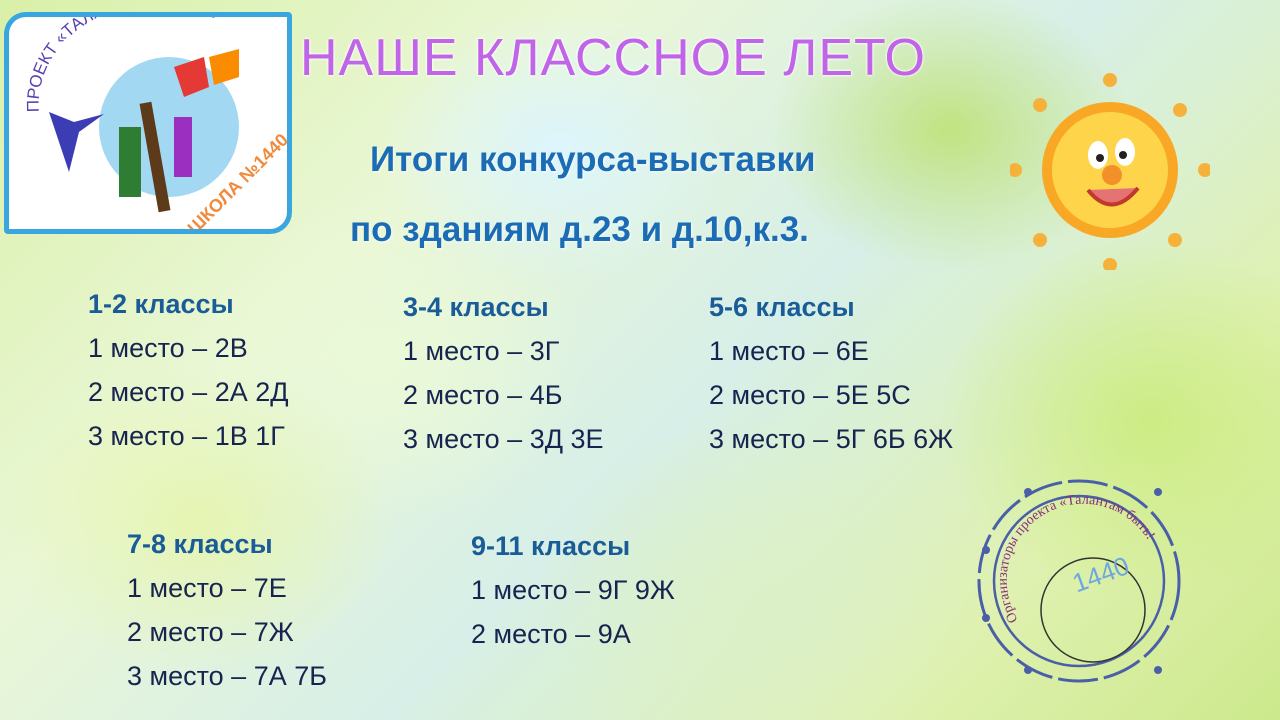 Image resolution: width=1280 pixels, height=720 pixels. What do you see at coordinates (551, 546) in the screenshot?
I see `group-heading: 9-11 классы` at bounding box center [551, 546].